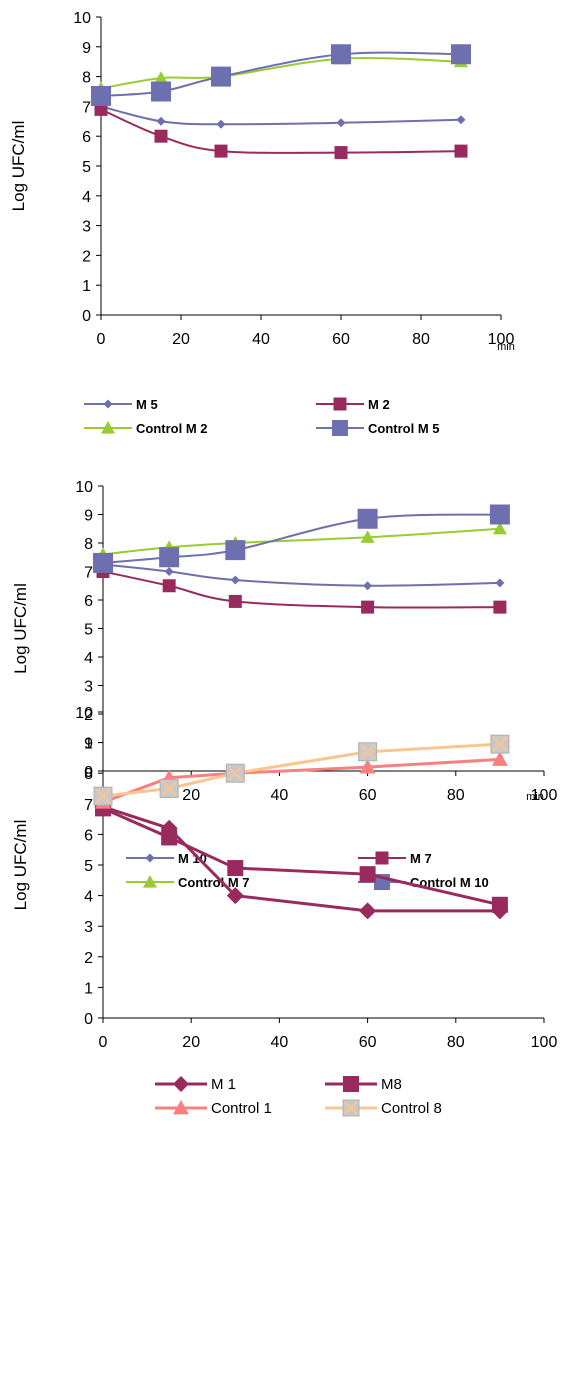 The height and width of the screenshot is (1383, 571). Describe the element at coordinates (101, 339) in the screenshot. I see `x-tick-label: 0` at that location.